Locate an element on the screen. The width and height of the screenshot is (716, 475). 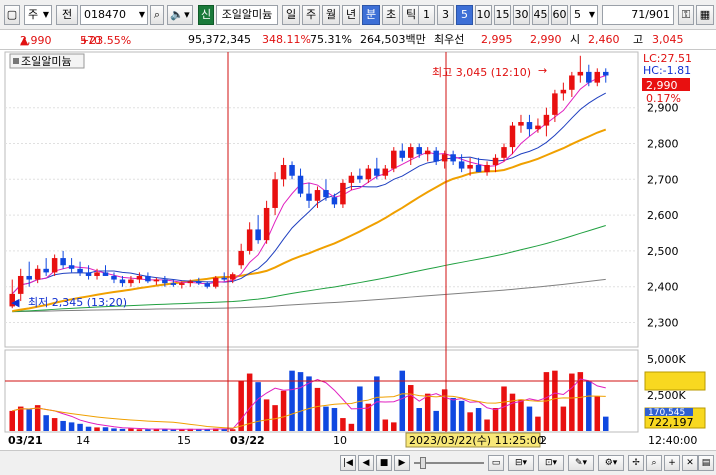
scroll-first-icon: |◀ is located at coordinates (348, 463).